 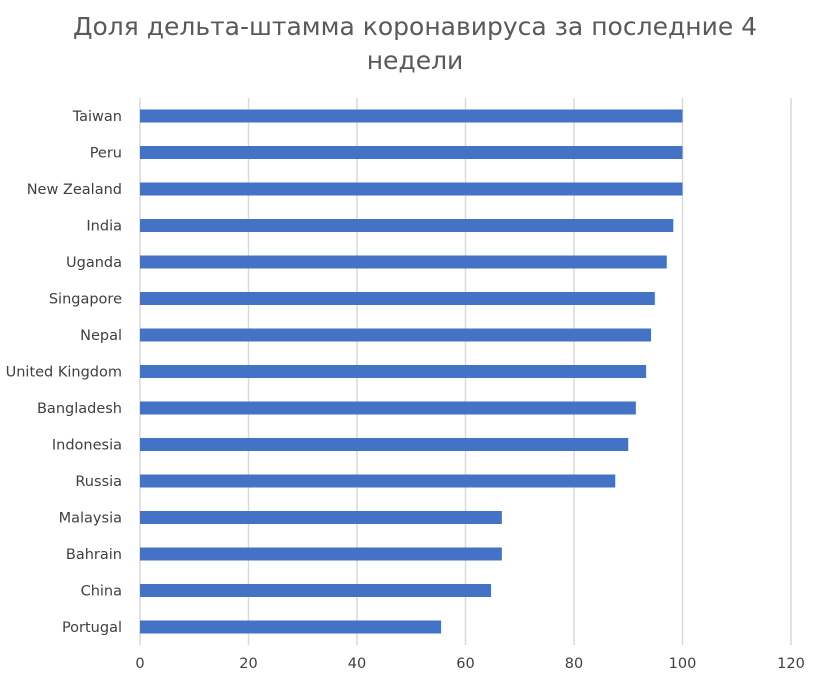 I want to click on category-label: Peru, so click(x=106, y=154).